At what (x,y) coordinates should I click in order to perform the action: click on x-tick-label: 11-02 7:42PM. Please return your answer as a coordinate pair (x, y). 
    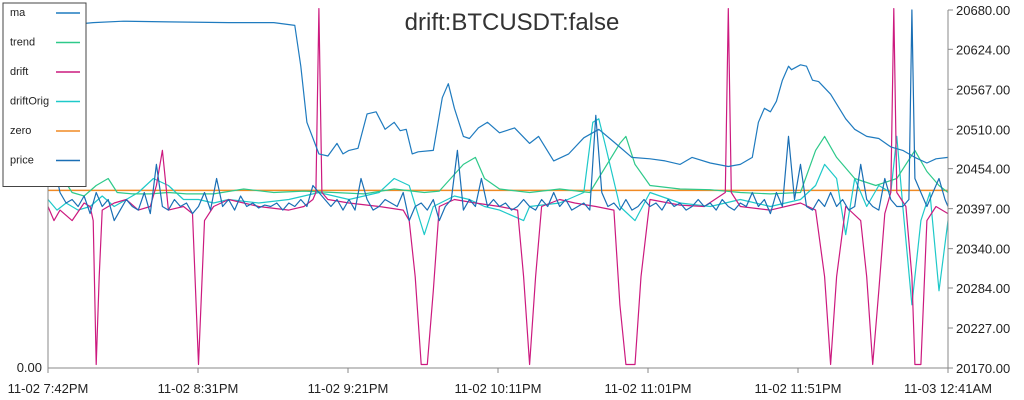
    Looking at the image, I should click on (48, 388).